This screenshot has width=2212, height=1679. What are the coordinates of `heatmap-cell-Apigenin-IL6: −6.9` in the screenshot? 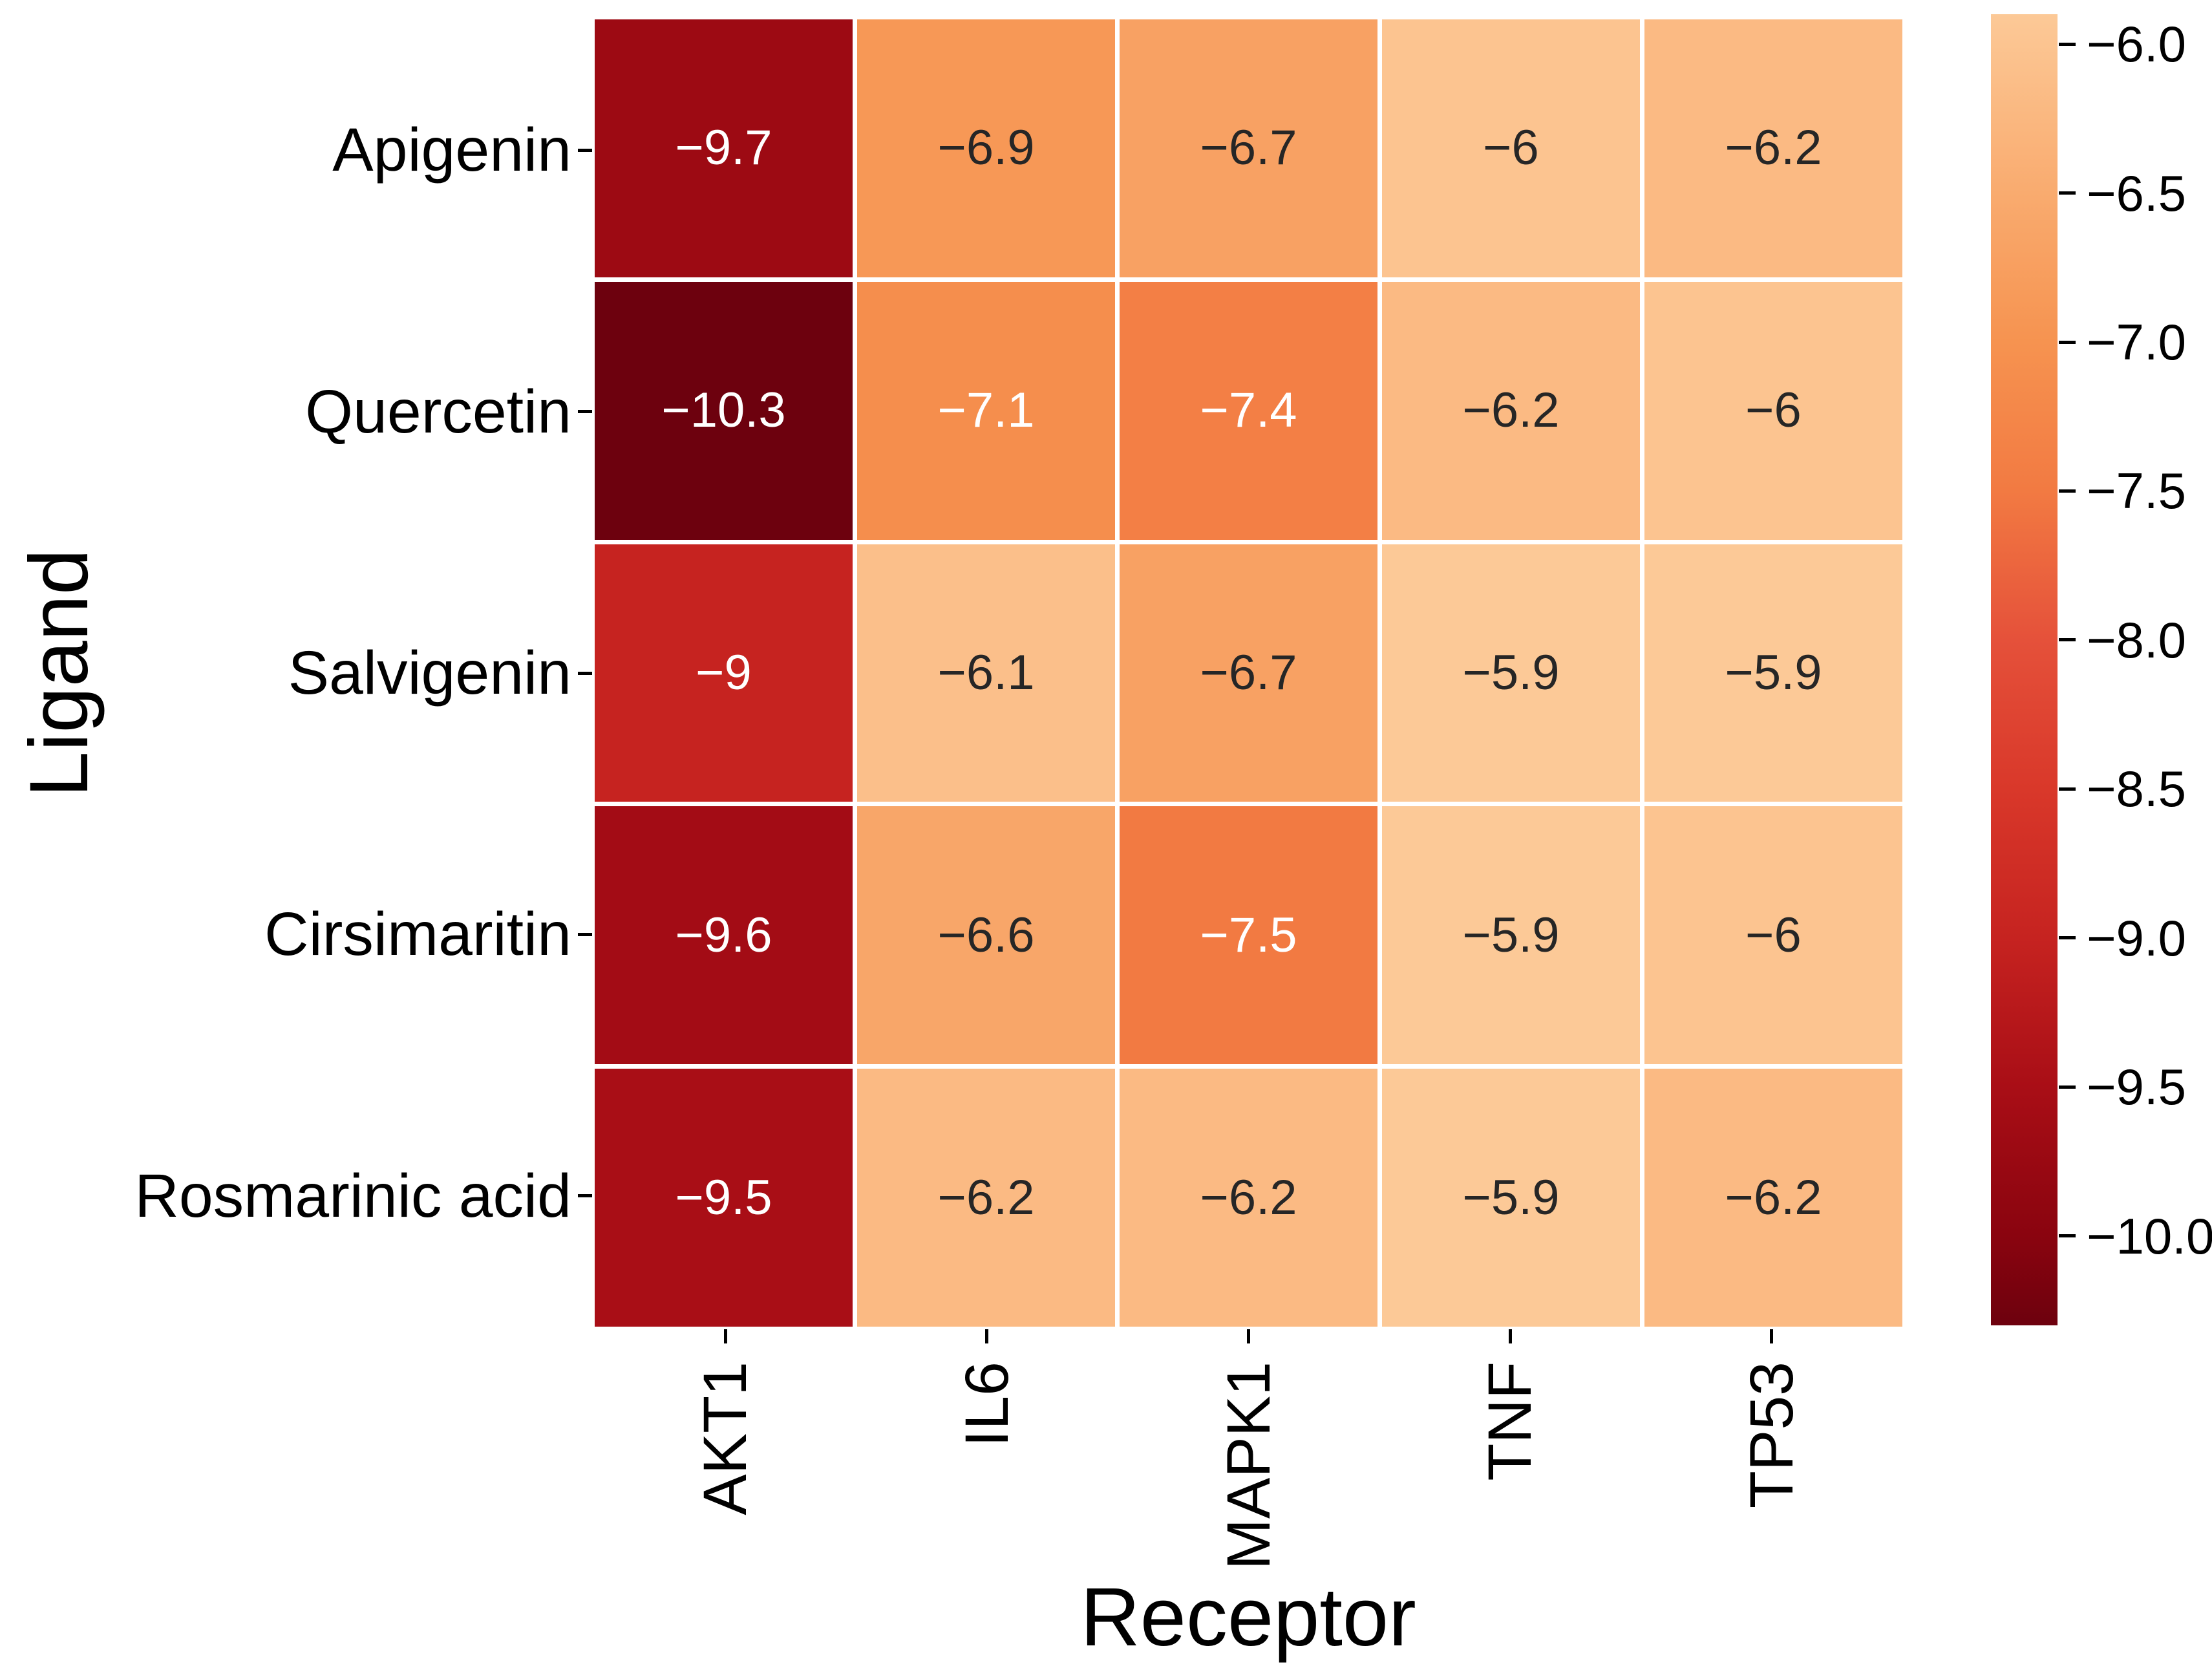 It's located at (986, 148).